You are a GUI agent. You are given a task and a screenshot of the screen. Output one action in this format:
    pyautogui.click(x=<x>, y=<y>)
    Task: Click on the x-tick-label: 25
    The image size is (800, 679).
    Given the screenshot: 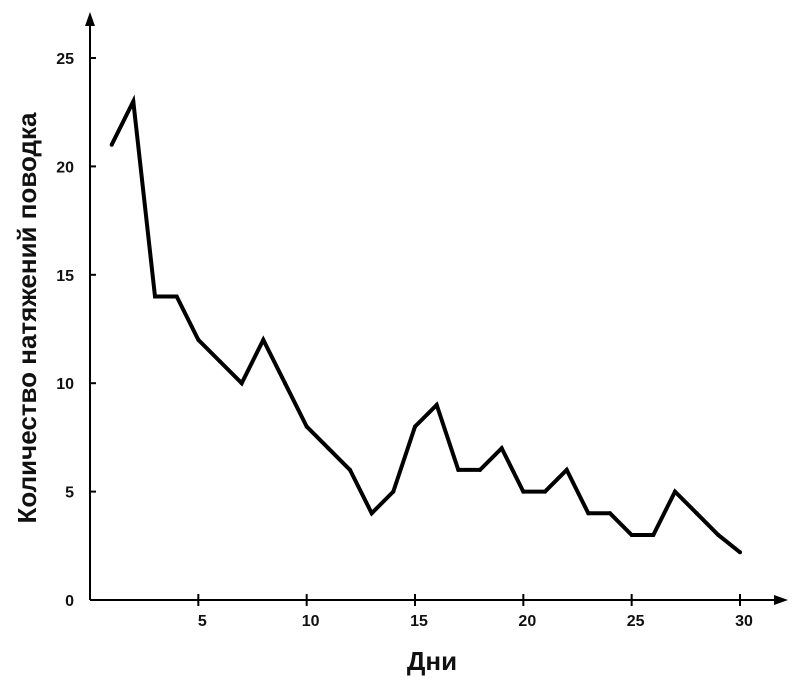 What is the action you would take?
    pyautogui.click(x=636, y=621)
    